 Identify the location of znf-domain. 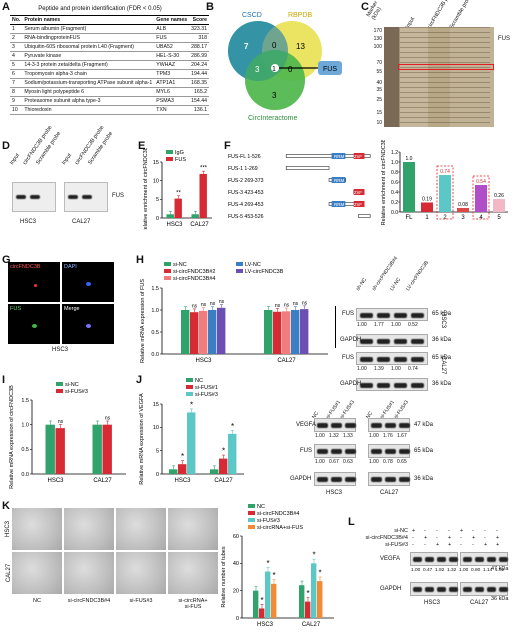
(359, 204).